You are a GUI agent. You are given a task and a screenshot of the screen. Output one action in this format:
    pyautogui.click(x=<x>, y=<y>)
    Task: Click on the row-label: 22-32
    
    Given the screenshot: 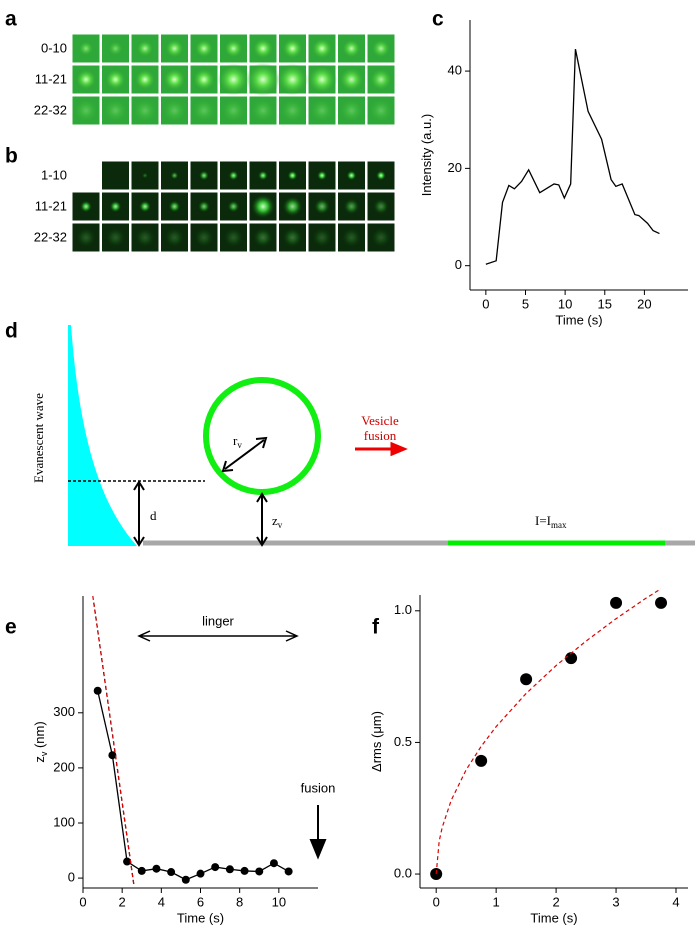 What is the action you would take?
    pyautogui.click(x=50, y=109)
    